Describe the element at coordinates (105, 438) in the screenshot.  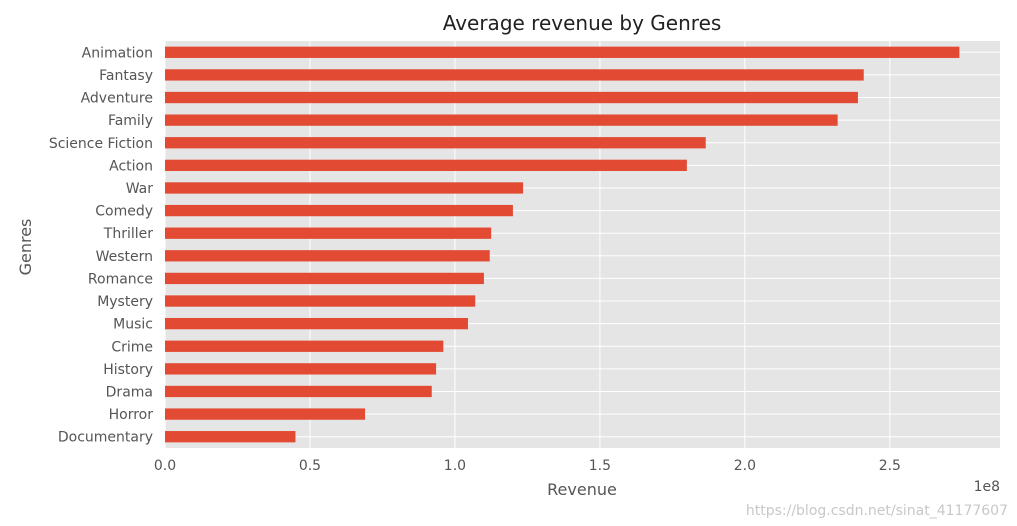
I see `y-tick-label: Documentary` at that location.